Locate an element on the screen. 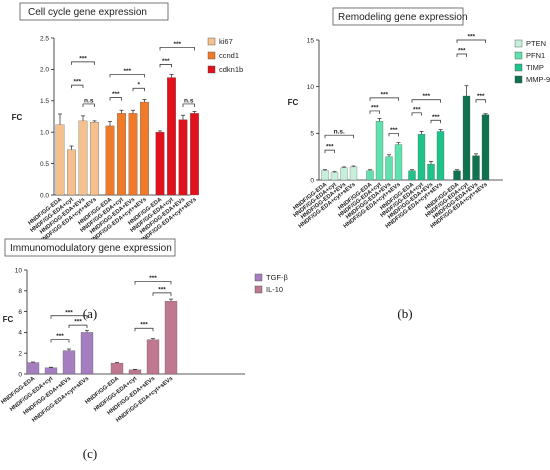 The height and width of the screenshot is (470, 550). panel-title: Remodeling gene expression is located at coordinates (403, 17).